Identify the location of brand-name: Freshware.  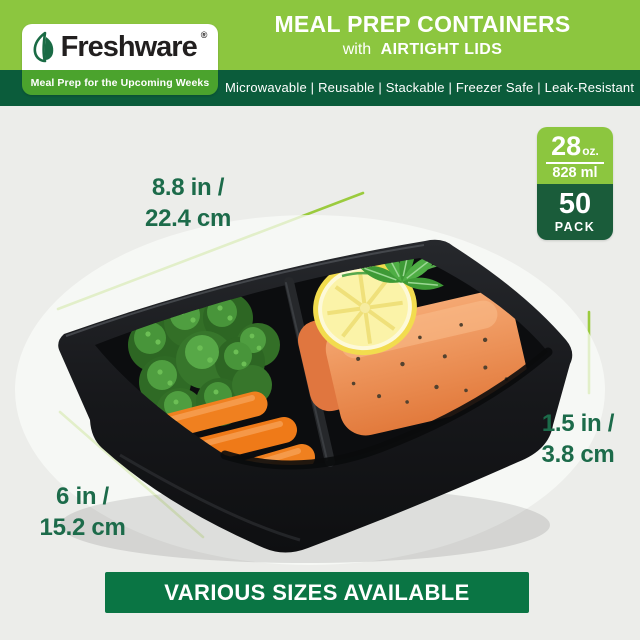
(129, 46).